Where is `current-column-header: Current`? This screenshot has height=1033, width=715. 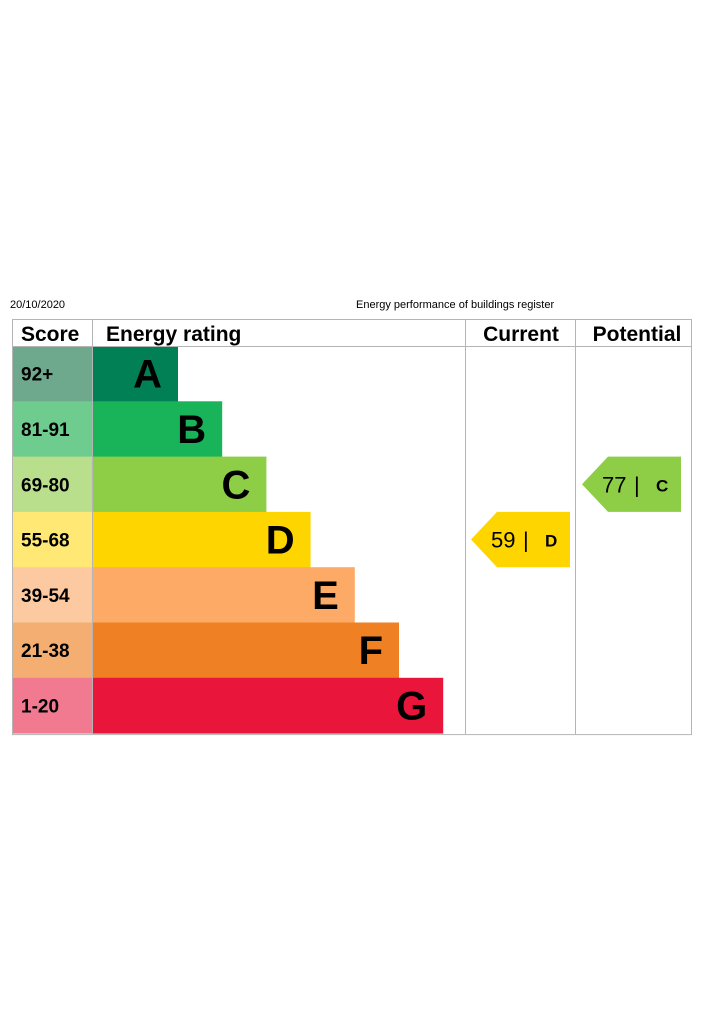 current-column-header: Current is located at coordinates (521, 334).